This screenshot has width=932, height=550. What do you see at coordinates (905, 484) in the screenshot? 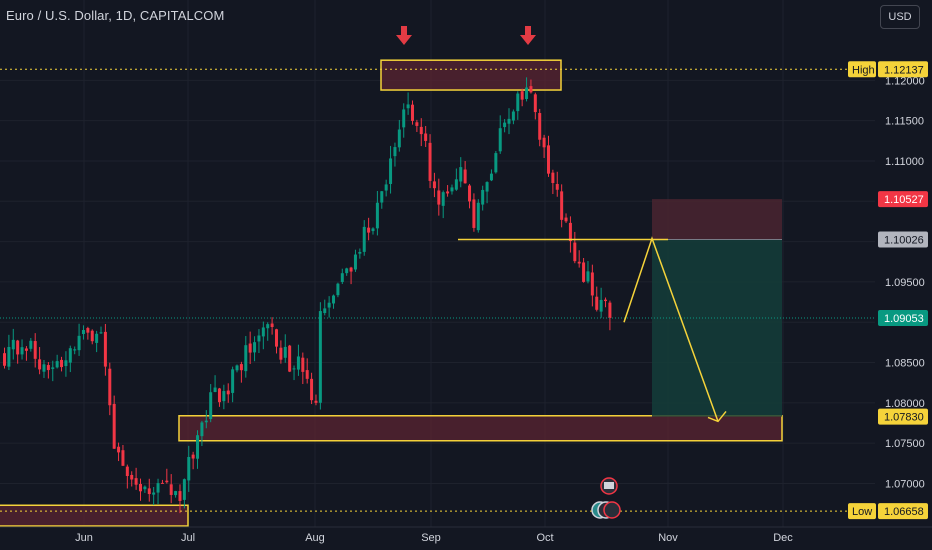
I see `price-tick-label: 1.07000` at bounding box center [905, 484].